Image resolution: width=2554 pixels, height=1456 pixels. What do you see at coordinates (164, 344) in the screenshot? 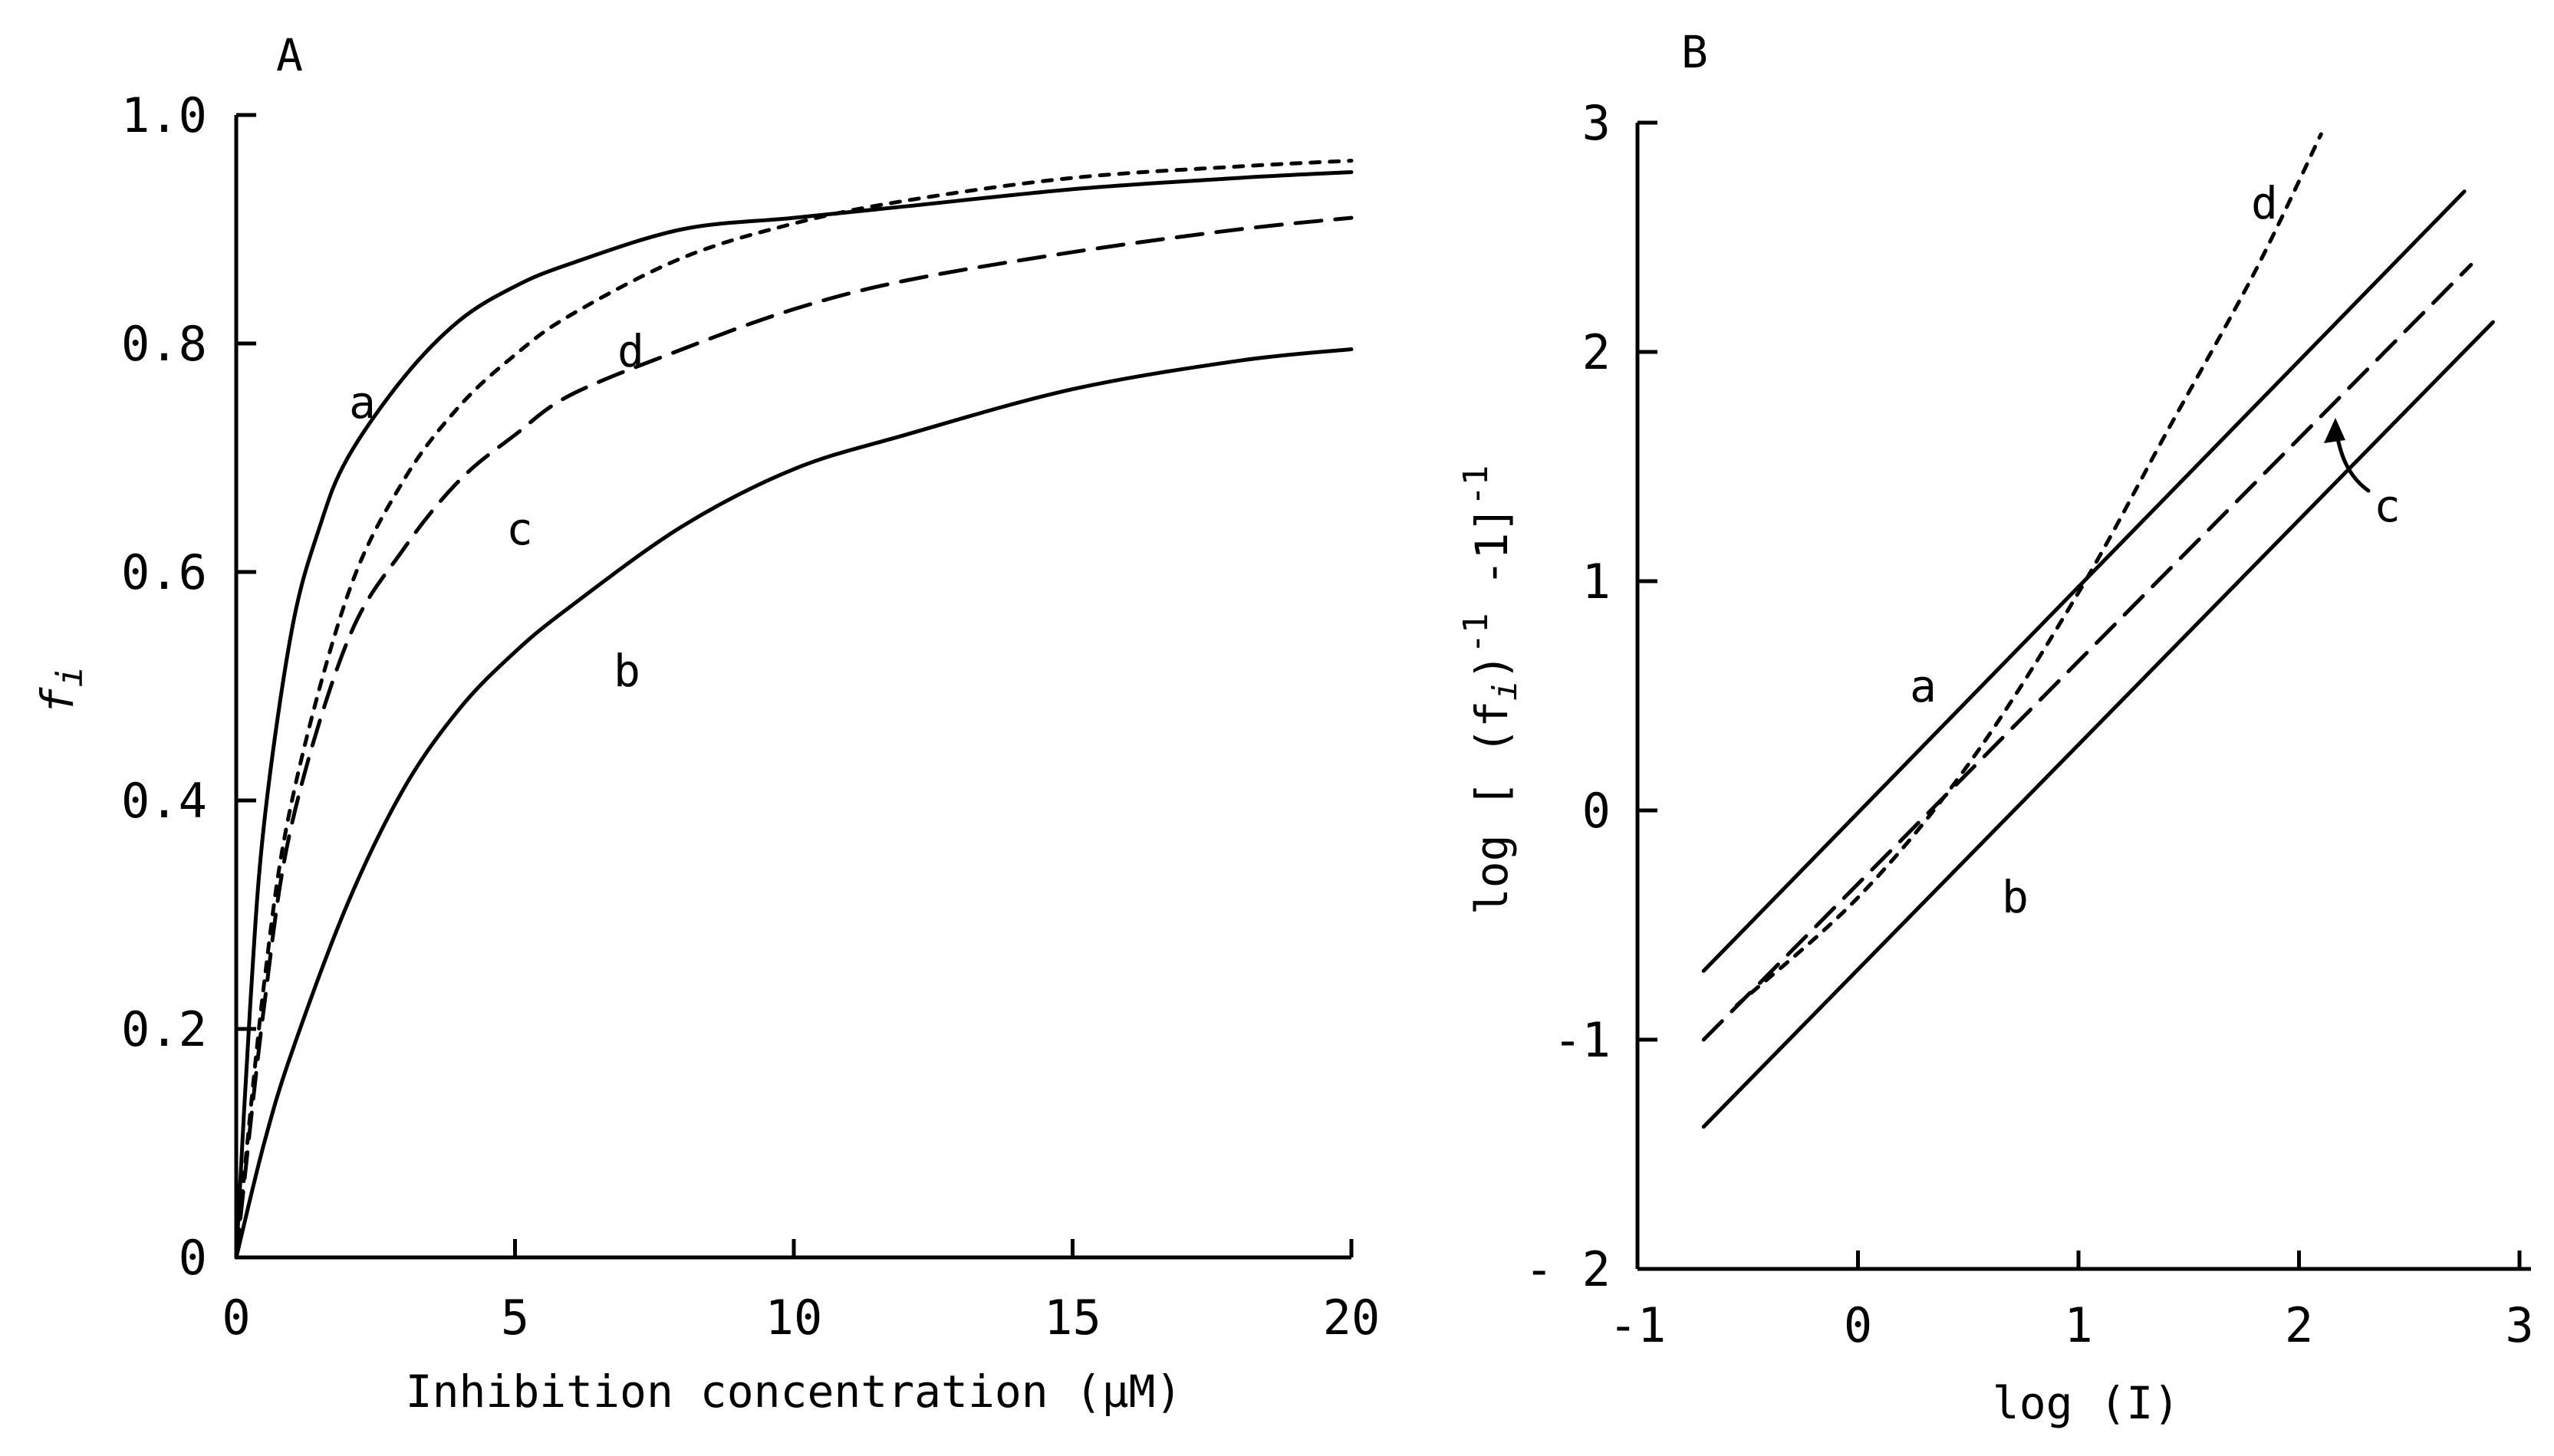
I see `panel-a-y-tick-label: 0.8` at bounding box center [164, 344].